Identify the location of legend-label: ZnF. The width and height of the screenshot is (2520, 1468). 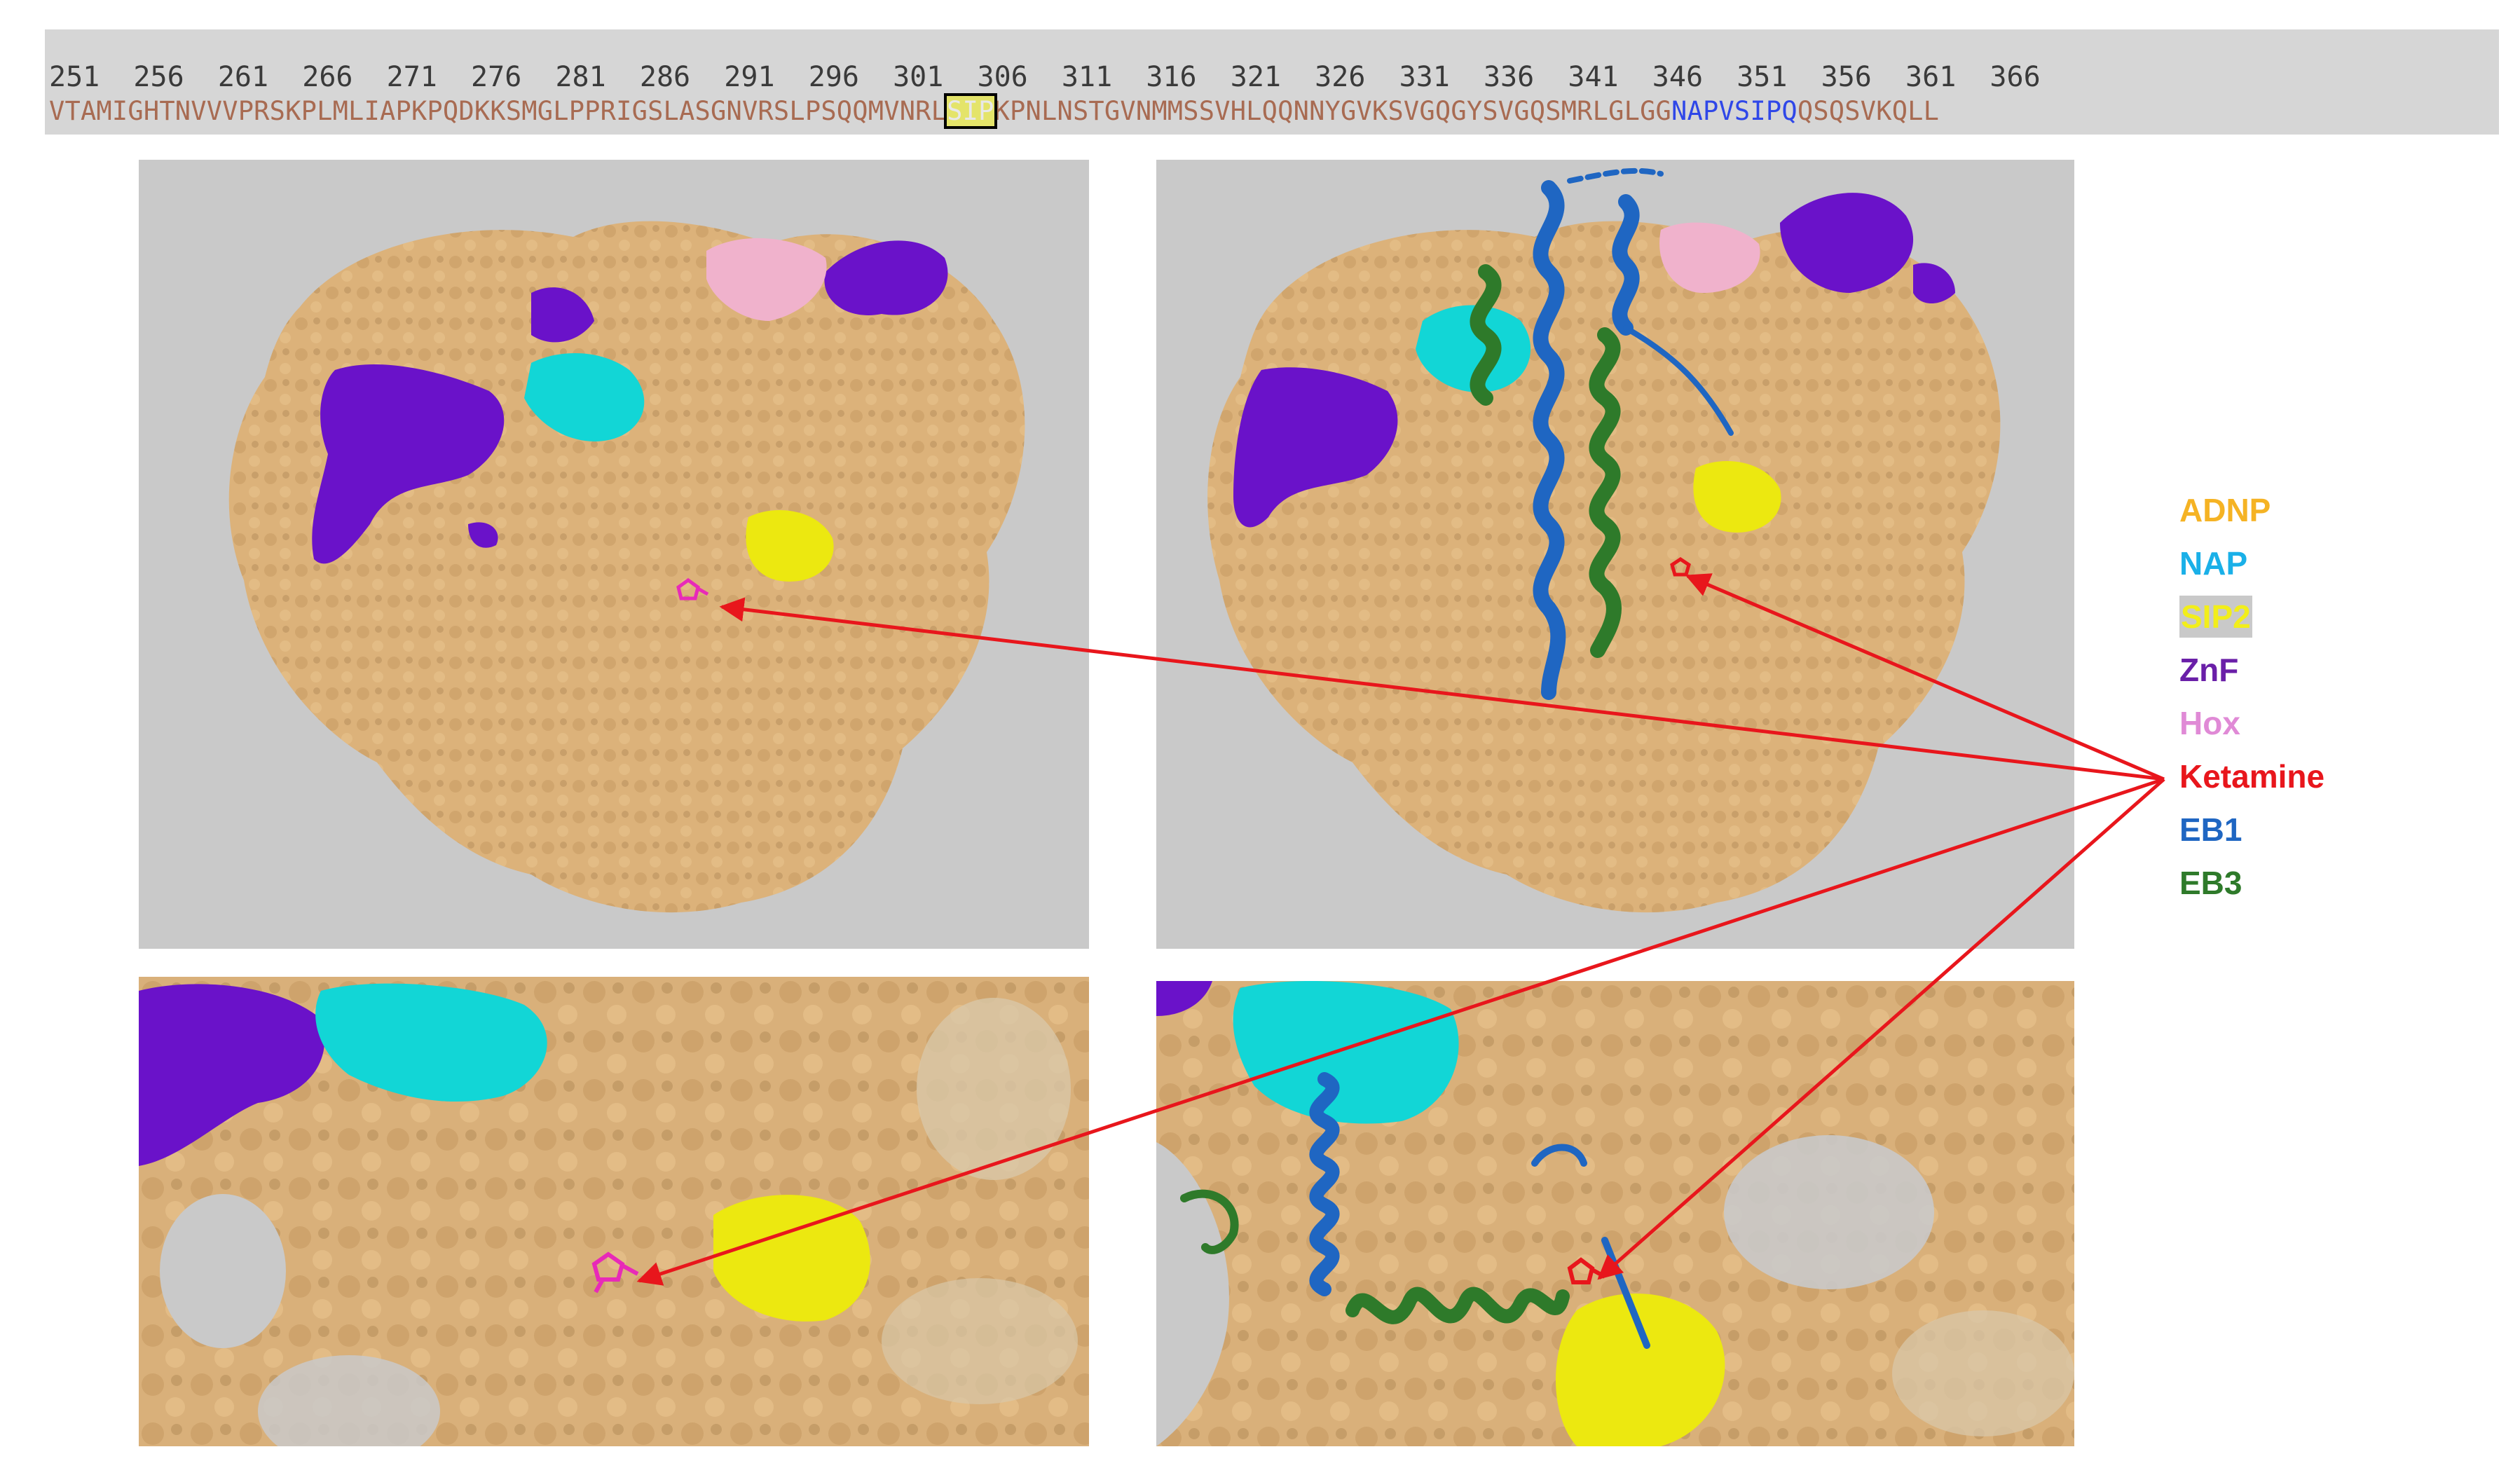
(2209, 670).